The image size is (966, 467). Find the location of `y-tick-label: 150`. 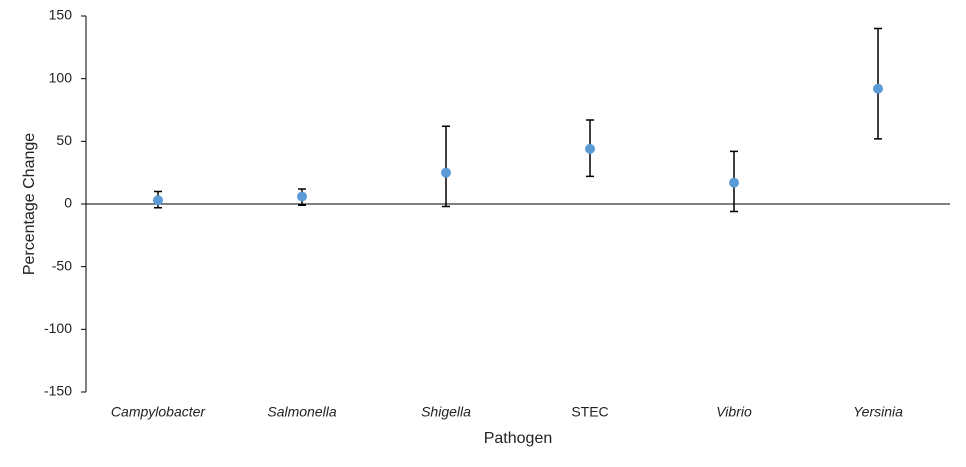

y-tick-label: 150 is located at coordinates (61, 15).